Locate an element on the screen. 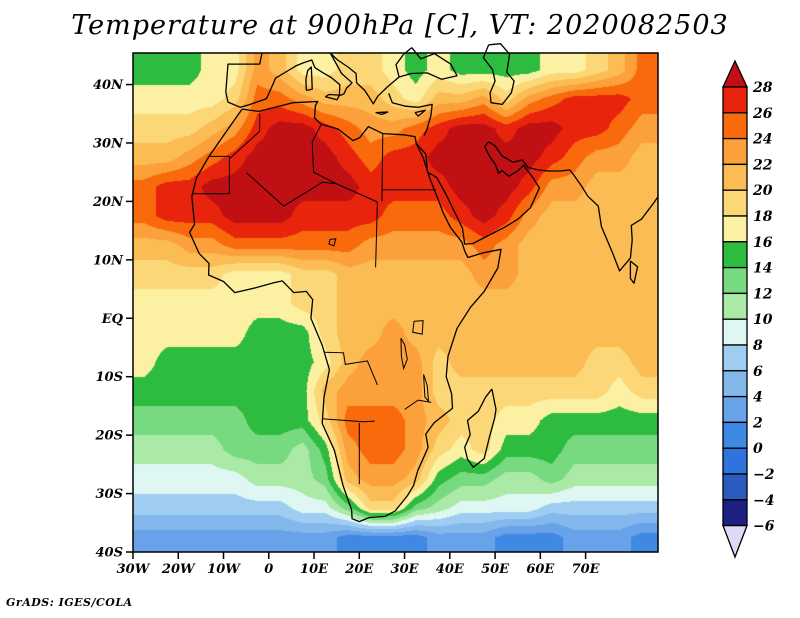 The width and height of the screenshot is (800, 618). lat-tick-label: 30S is located at coordinates (109, 494).